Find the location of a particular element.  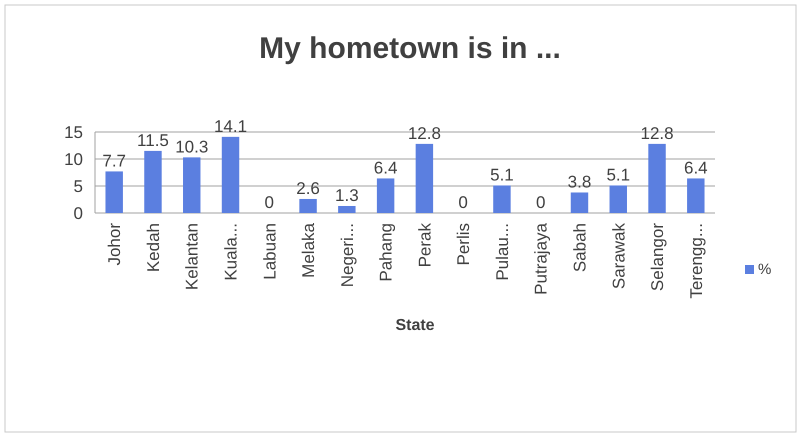

data-label: 14.1 is located at coordinates (231, 126).